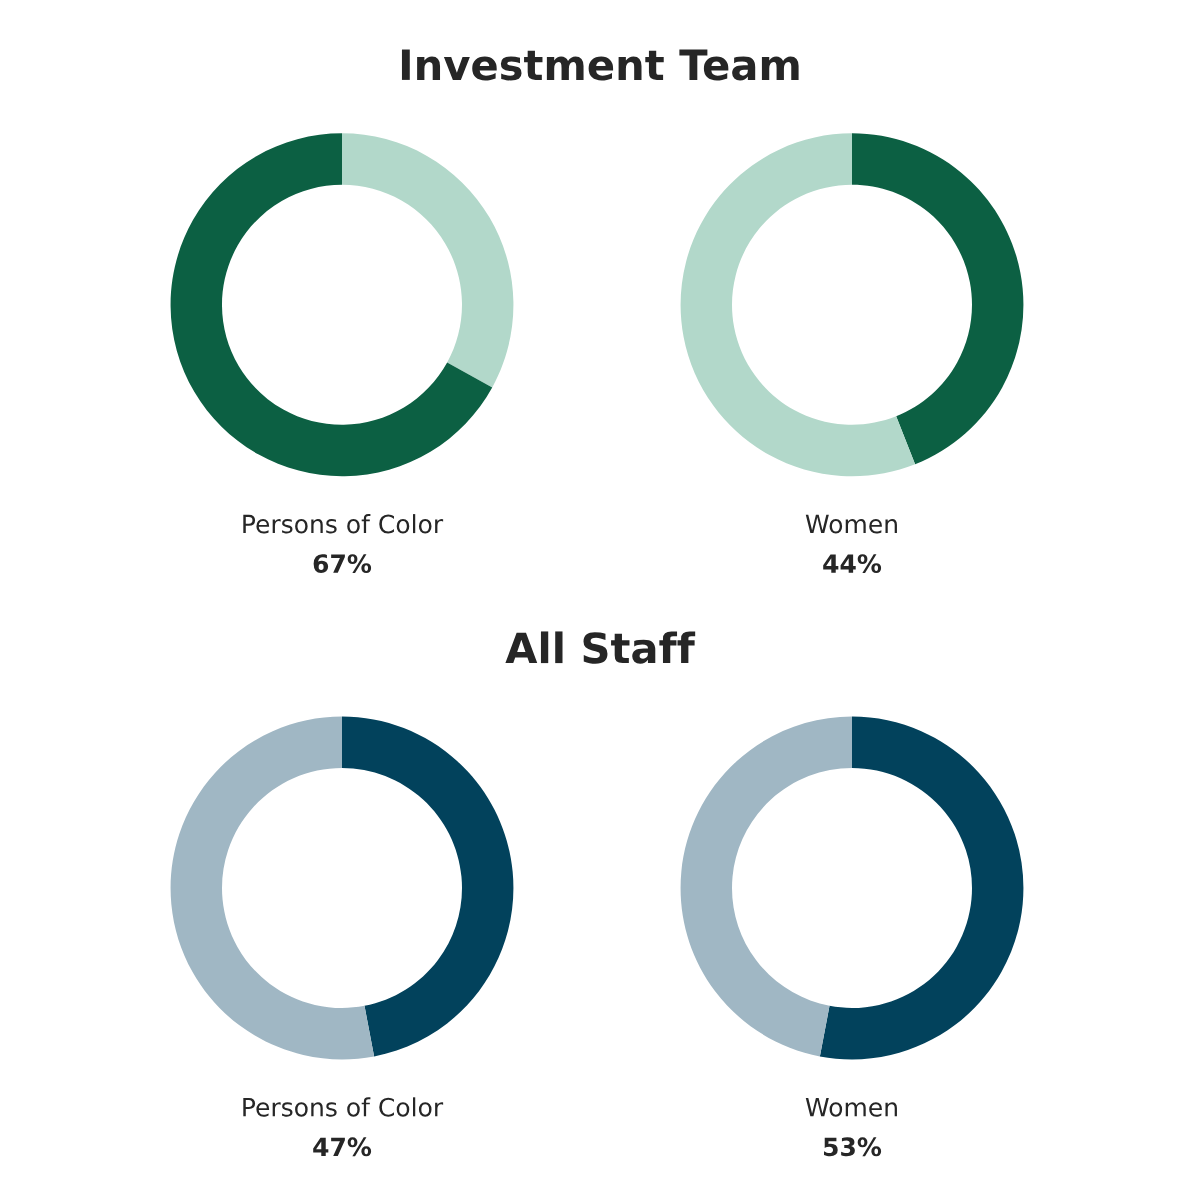  What do you see at coordinates (600, 647) in the screenshot?
I see `text: All Staff` at bounding box center [600, 647].